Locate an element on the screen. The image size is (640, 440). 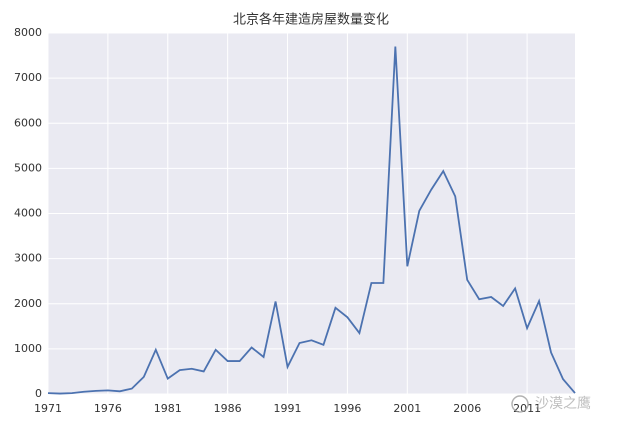
y-tick-label: 8000 is located at coordinates (28, 32).